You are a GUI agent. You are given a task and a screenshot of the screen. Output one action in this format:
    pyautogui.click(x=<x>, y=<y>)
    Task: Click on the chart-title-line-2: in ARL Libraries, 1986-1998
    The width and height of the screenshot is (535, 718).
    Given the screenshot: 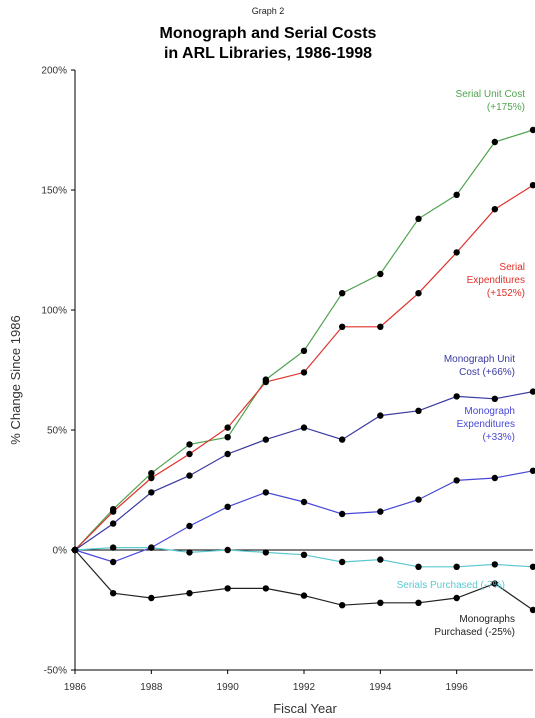 What is the action you would take?
    pyautogui.click(x=268, y=53)
    